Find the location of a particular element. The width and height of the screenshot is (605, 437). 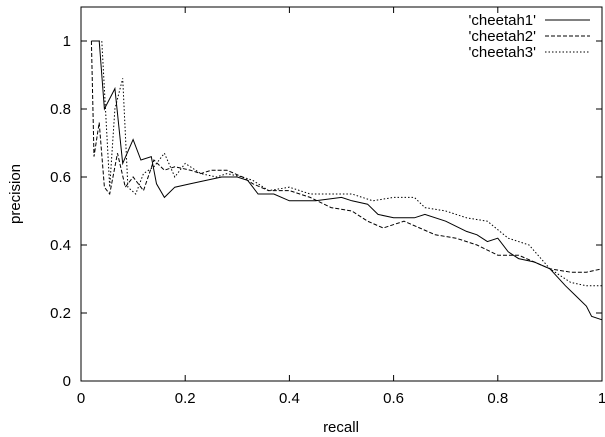

x-axis-label: recall is located at coordinates (341, 427).